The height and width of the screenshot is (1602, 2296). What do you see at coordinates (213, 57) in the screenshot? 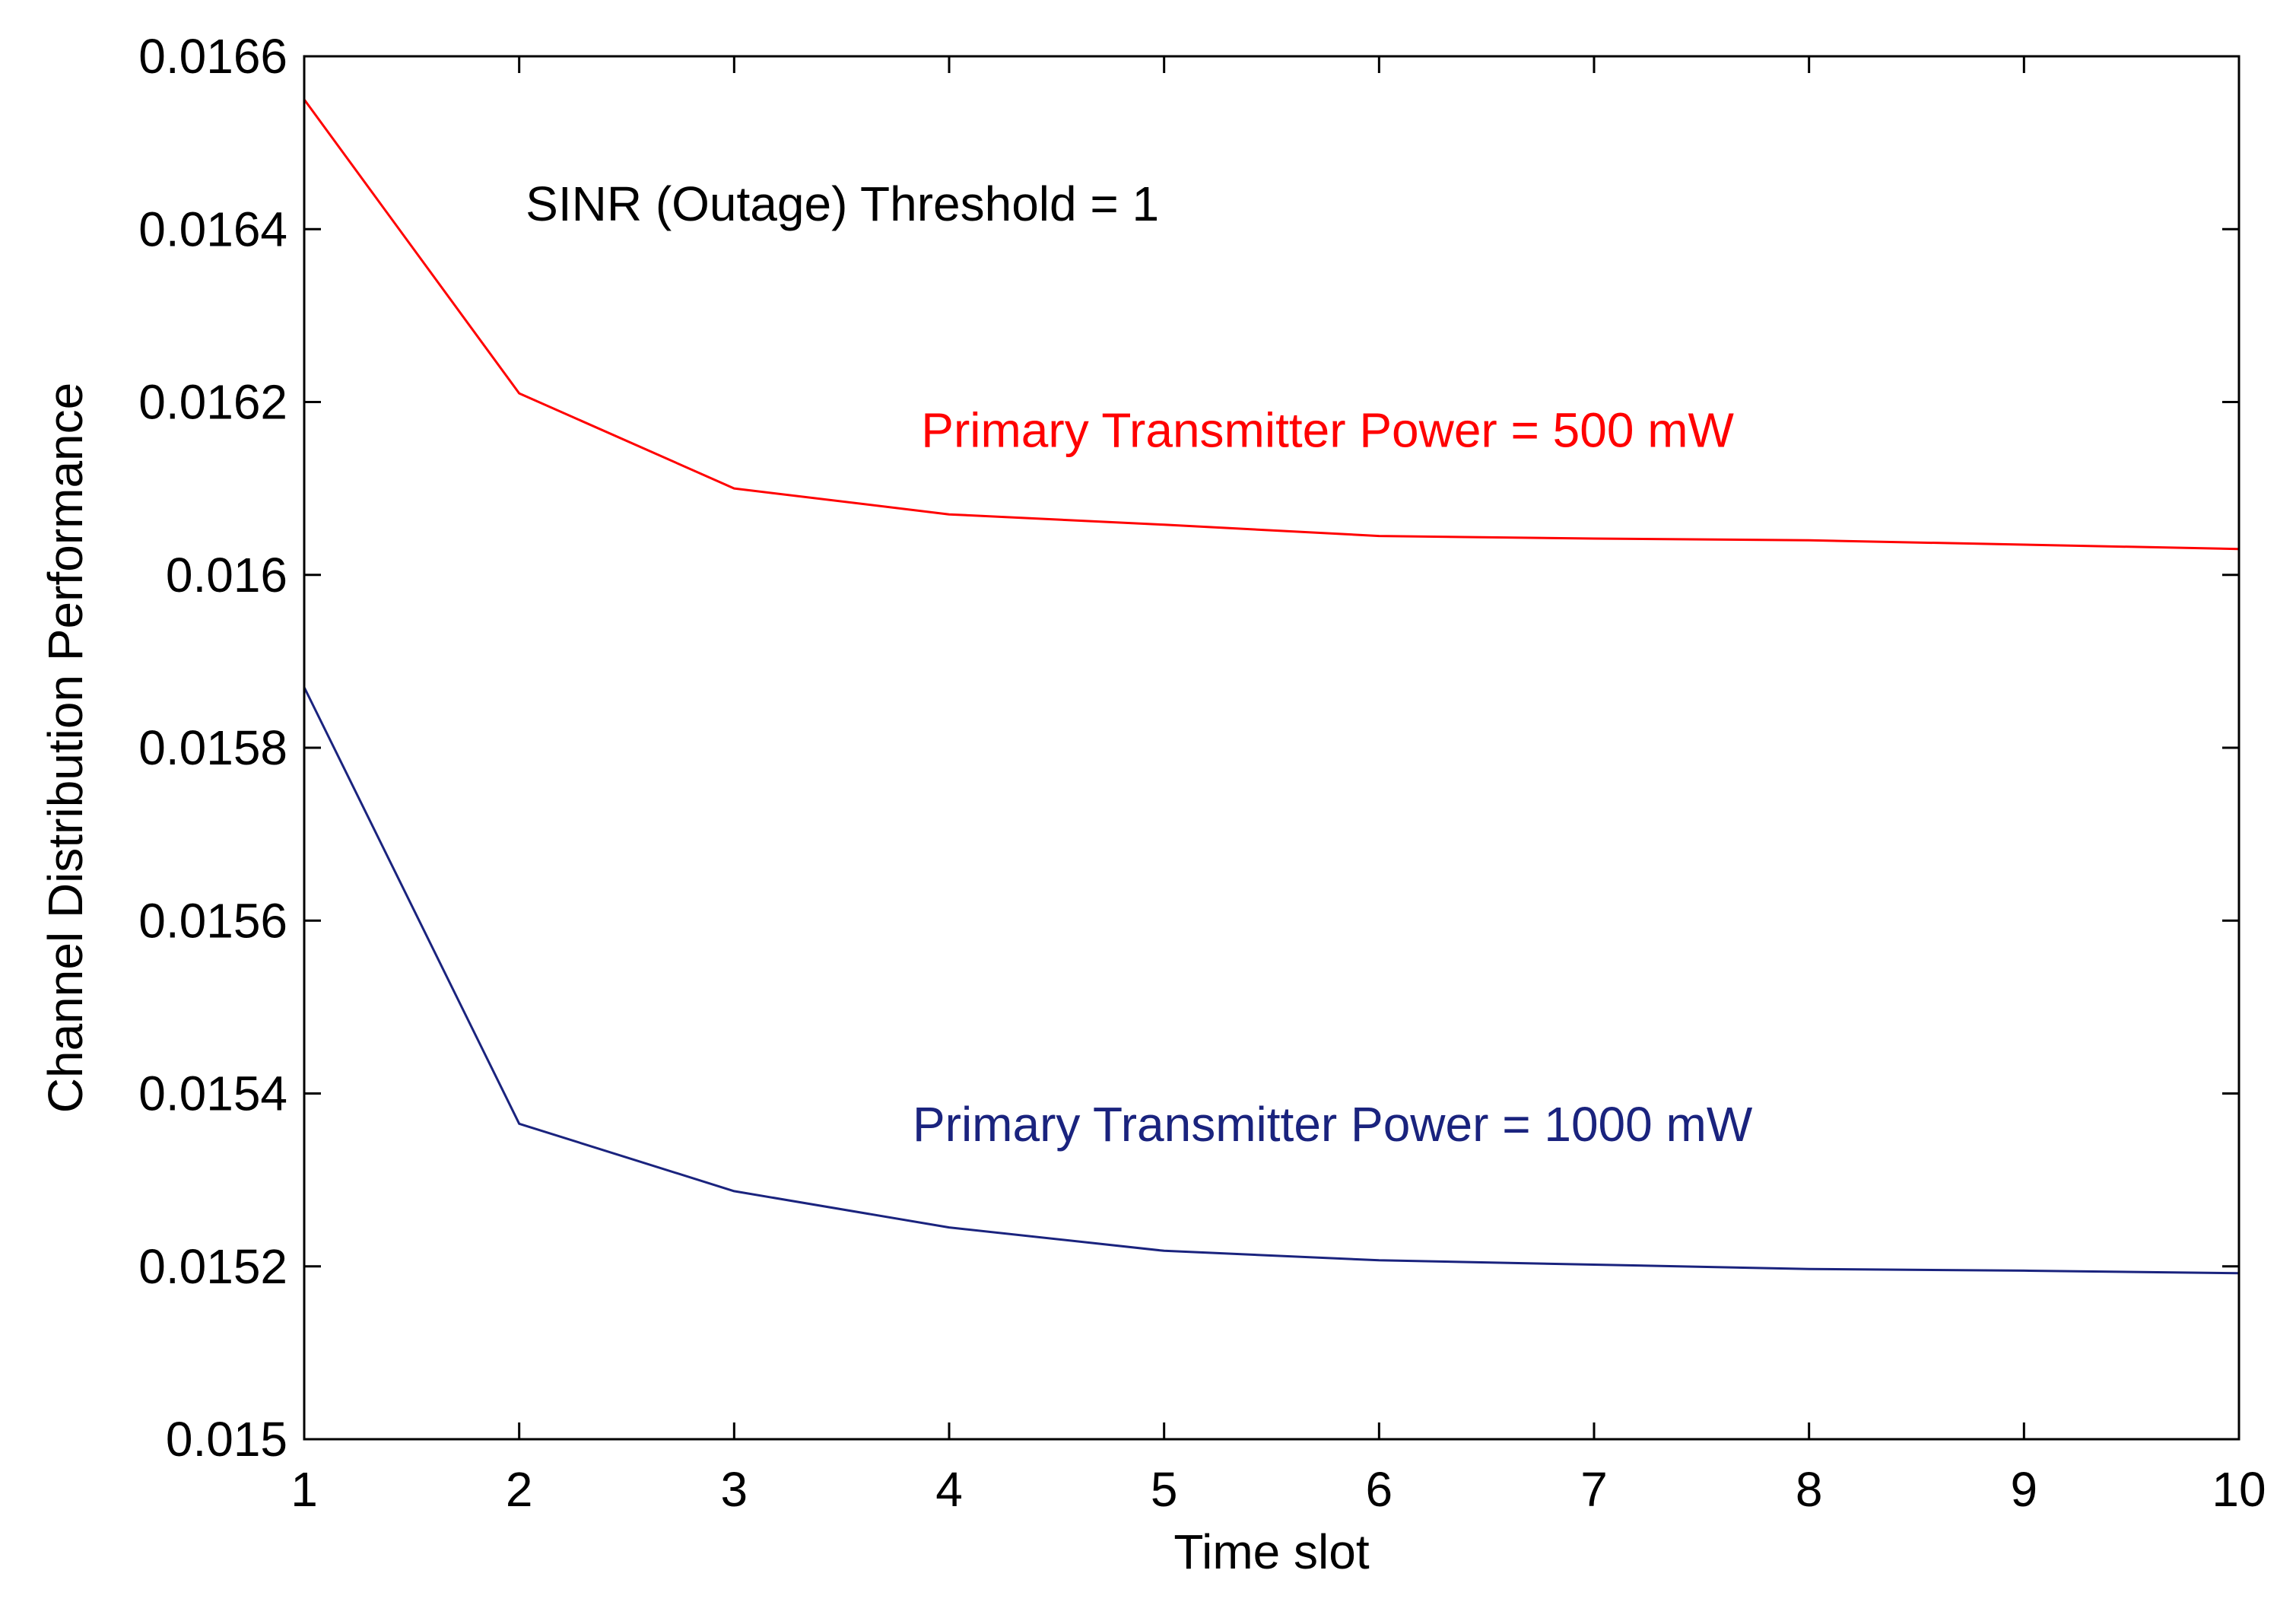
I see `y-tick-label: 0.0166` at bounding box center [213, 57].